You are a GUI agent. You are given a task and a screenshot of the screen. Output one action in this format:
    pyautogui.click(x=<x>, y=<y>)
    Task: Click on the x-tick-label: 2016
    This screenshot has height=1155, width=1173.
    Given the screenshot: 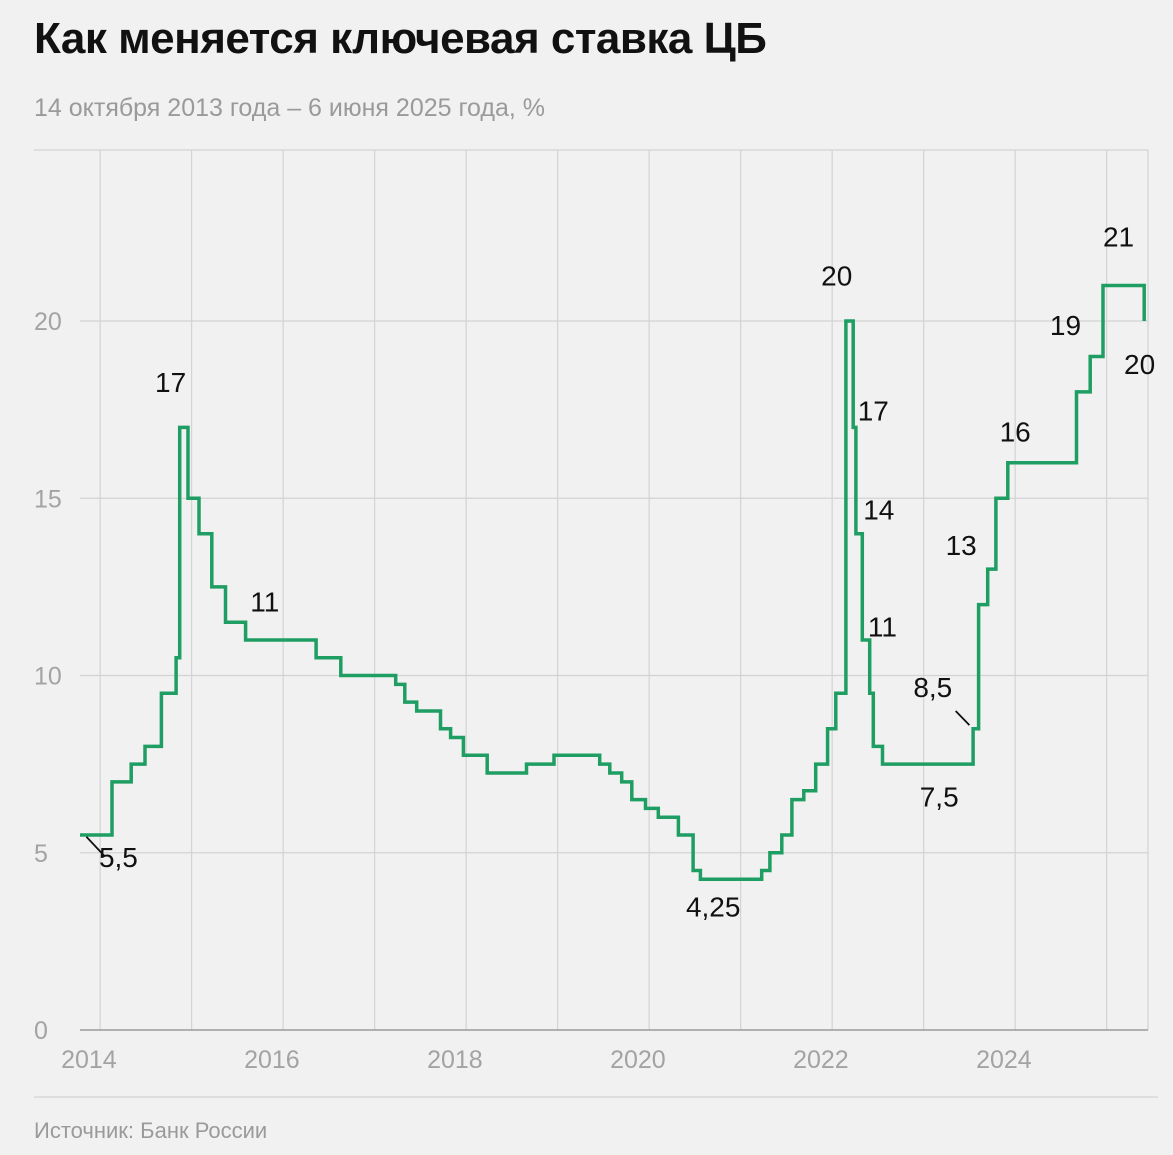 What is the action you would take?
    pyautogui.click(x=272, y=1060)
    